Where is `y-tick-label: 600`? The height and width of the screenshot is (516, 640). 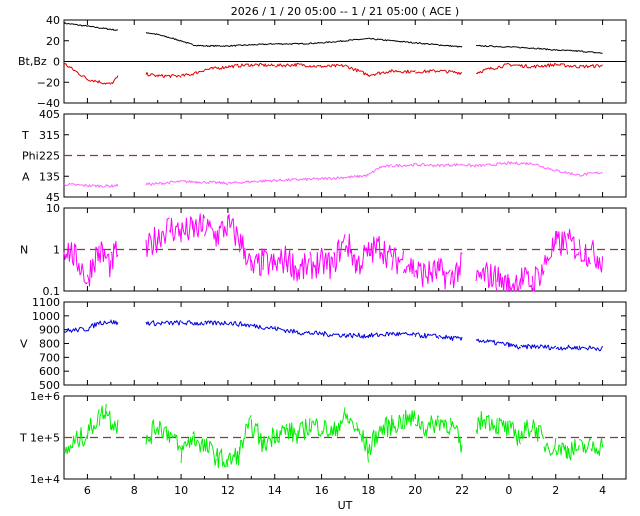 y-tick-label: 600 is located at coordinates (49, 371).